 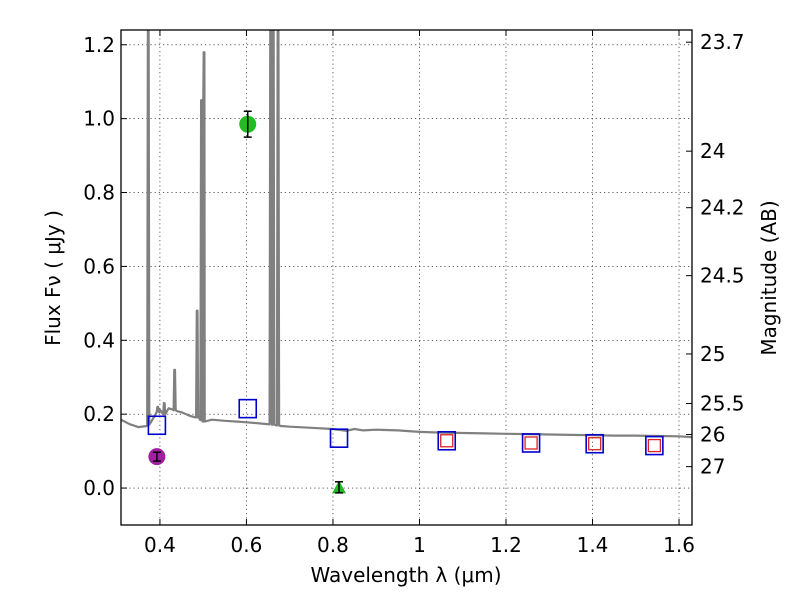 I want to click on mag-tick-label: 27, so click(x=712, y=467).